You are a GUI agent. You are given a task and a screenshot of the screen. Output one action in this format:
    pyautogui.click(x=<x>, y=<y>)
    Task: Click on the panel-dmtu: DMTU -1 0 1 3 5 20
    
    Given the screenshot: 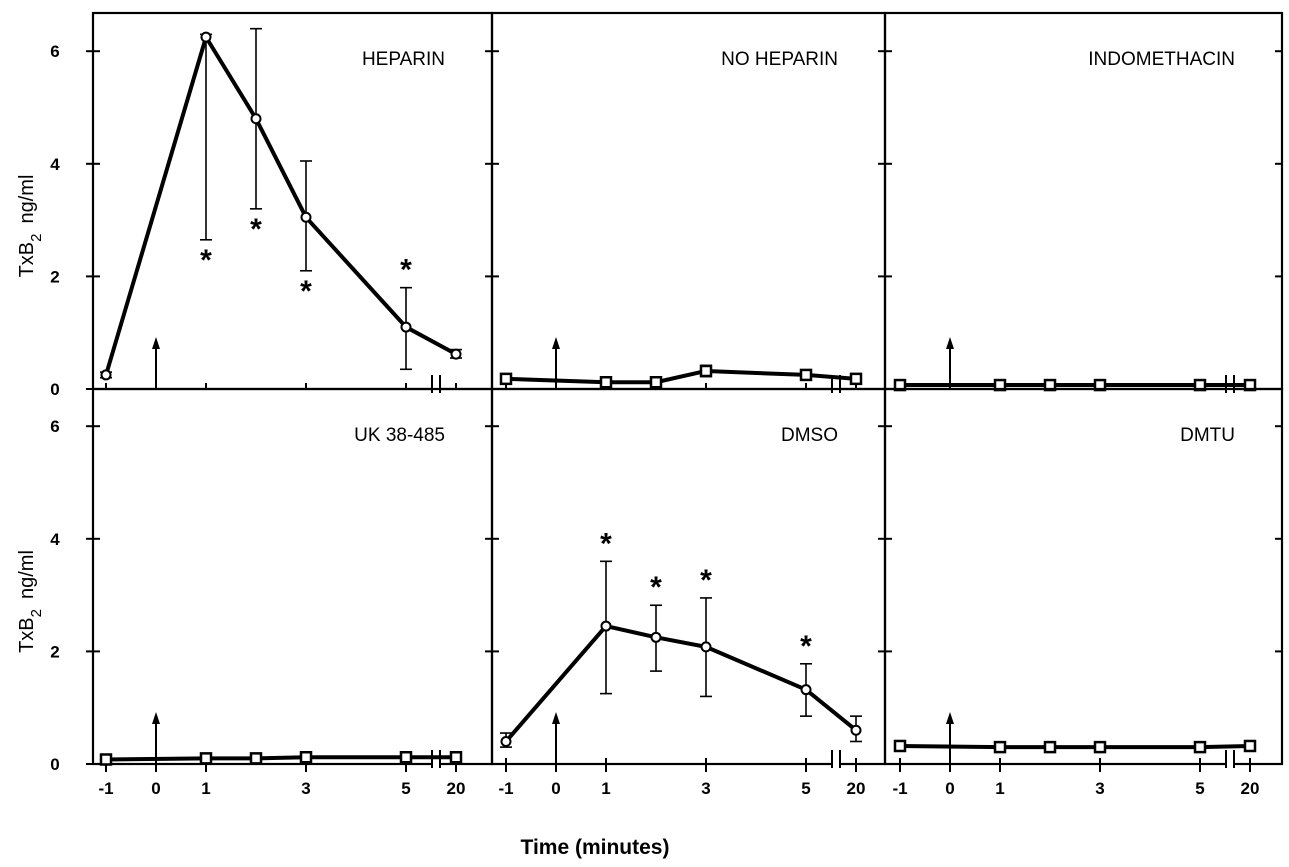 What is the action you would take?
    pyautogui.click(x=1083, y=592)
    